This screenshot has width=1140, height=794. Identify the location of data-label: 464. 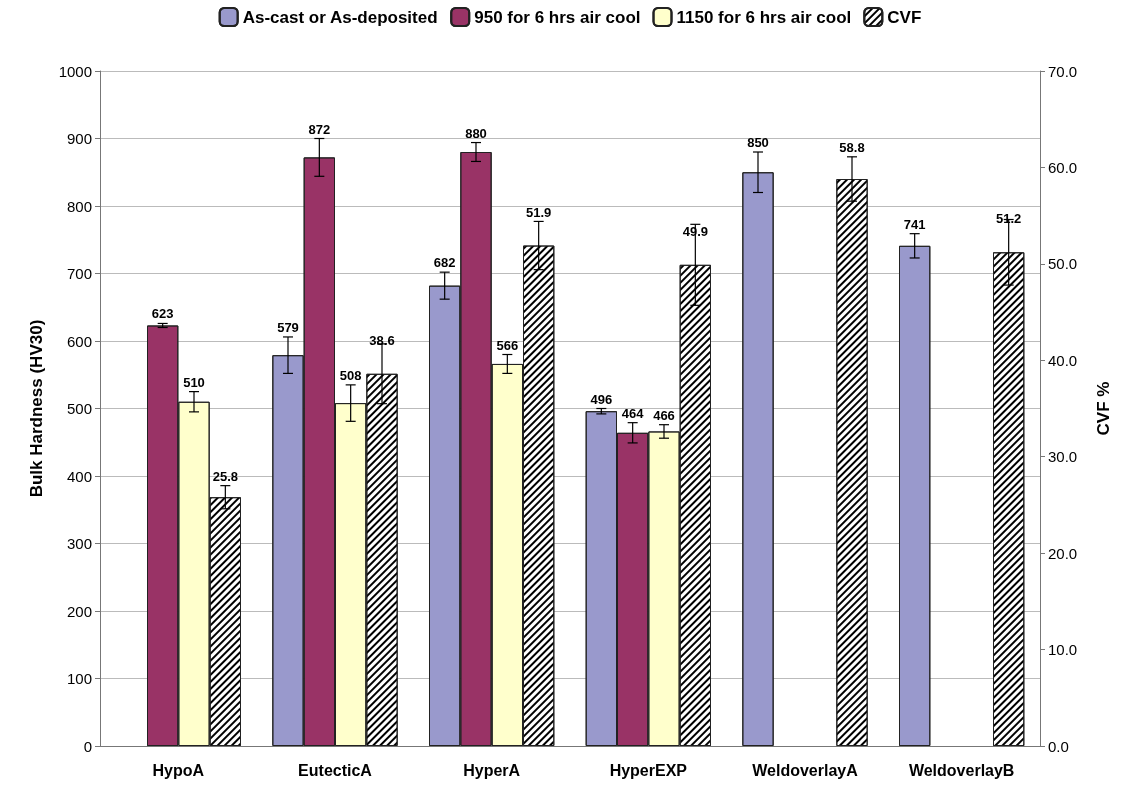
(633, 413).